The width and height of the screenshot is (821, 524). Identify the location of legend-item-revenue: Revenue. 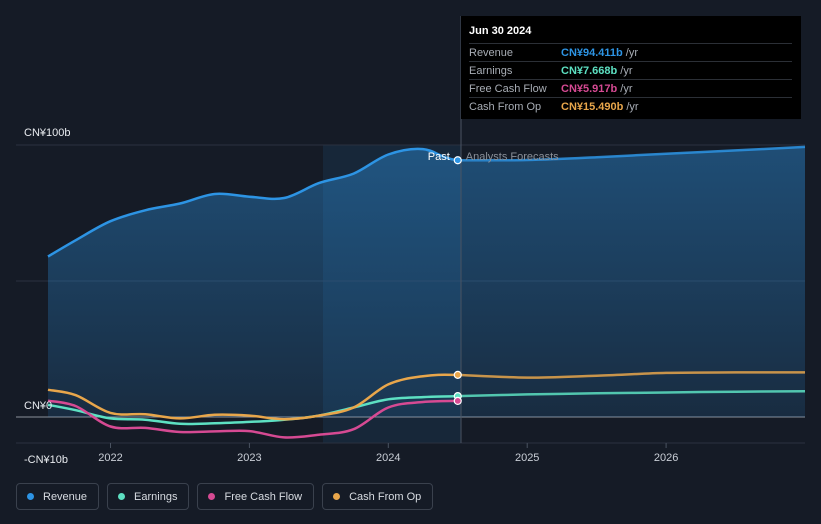
(58, 496).